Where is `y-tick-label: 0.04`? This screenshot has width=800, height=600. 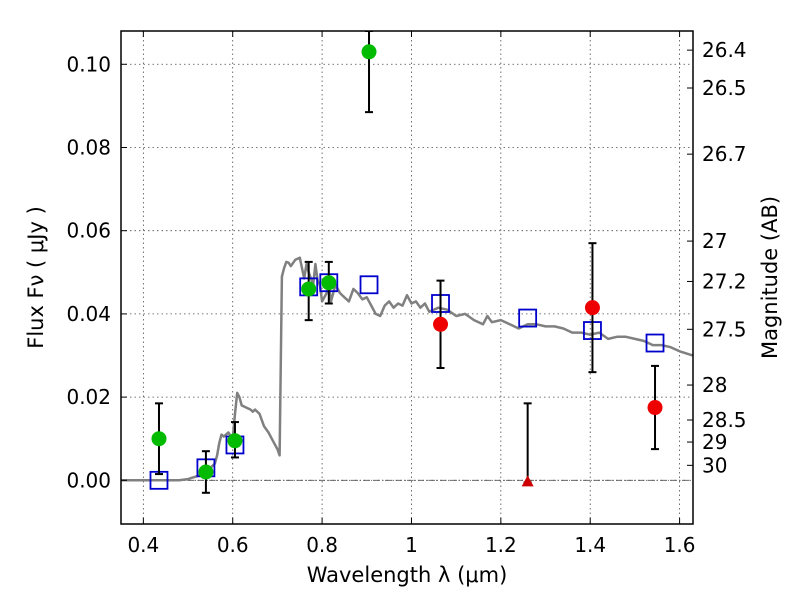 y-tick-label: 0.04 is located at coordinates (88, 314).